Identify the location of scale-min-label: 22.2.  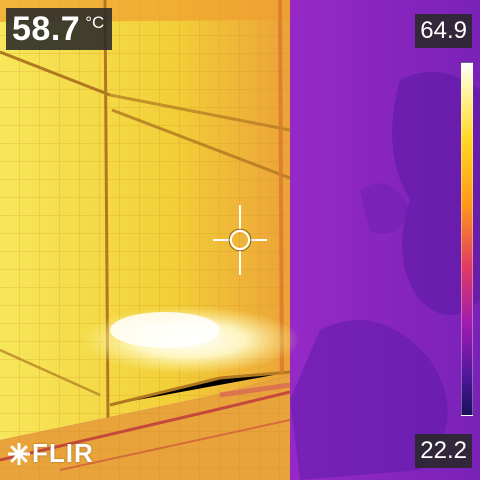
(443, 451).